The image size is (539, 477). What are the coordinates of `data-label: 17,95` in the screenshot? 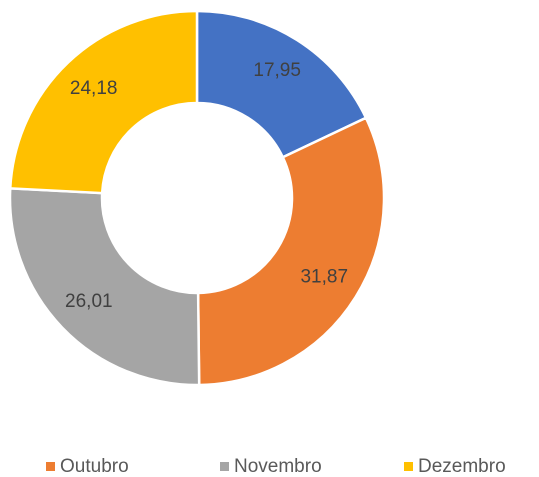 It's located at (277, 70).